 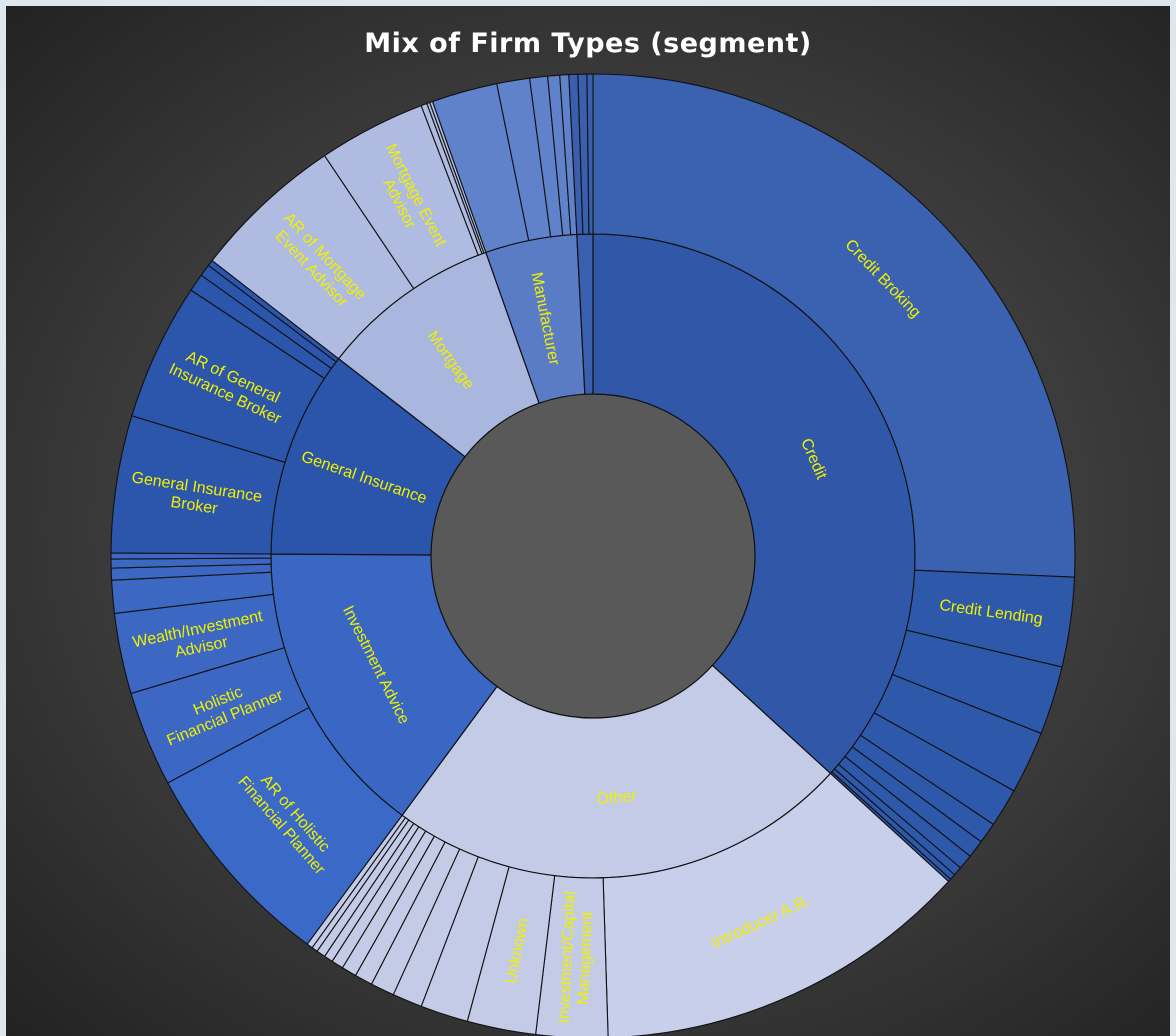 I want to click on segment-label-other: Other, so click(x=617, y=797).